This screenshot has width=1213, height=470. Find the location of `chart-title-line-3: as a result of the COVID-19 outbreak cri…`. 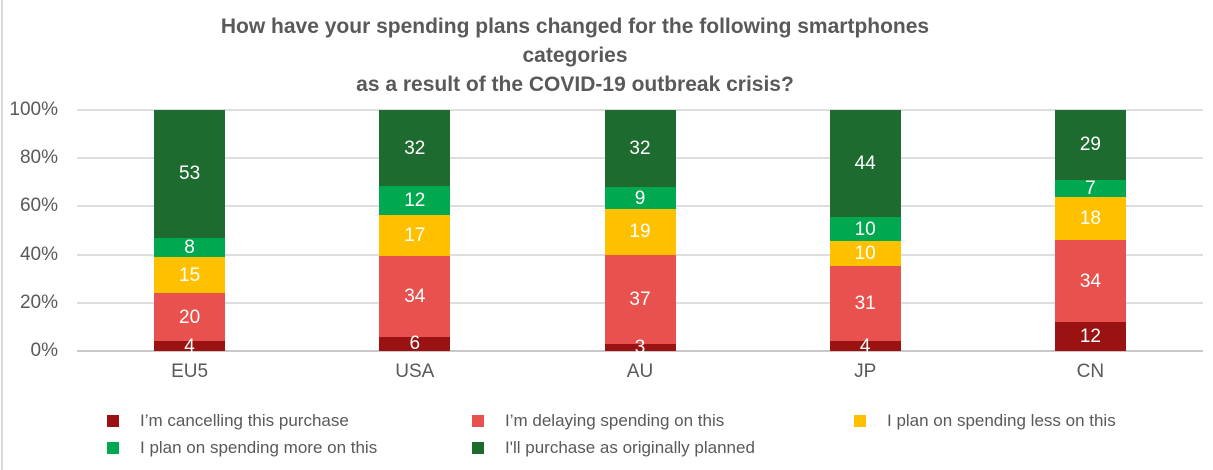

chart-title-line-3: as a result of the COVID-19 outbreak cri… is located at coordinates (575, 84).